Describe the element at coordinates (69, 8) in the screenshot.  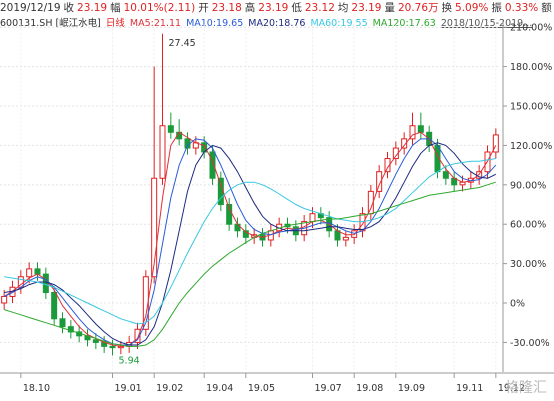
I see `quote-label: 收` at that location.